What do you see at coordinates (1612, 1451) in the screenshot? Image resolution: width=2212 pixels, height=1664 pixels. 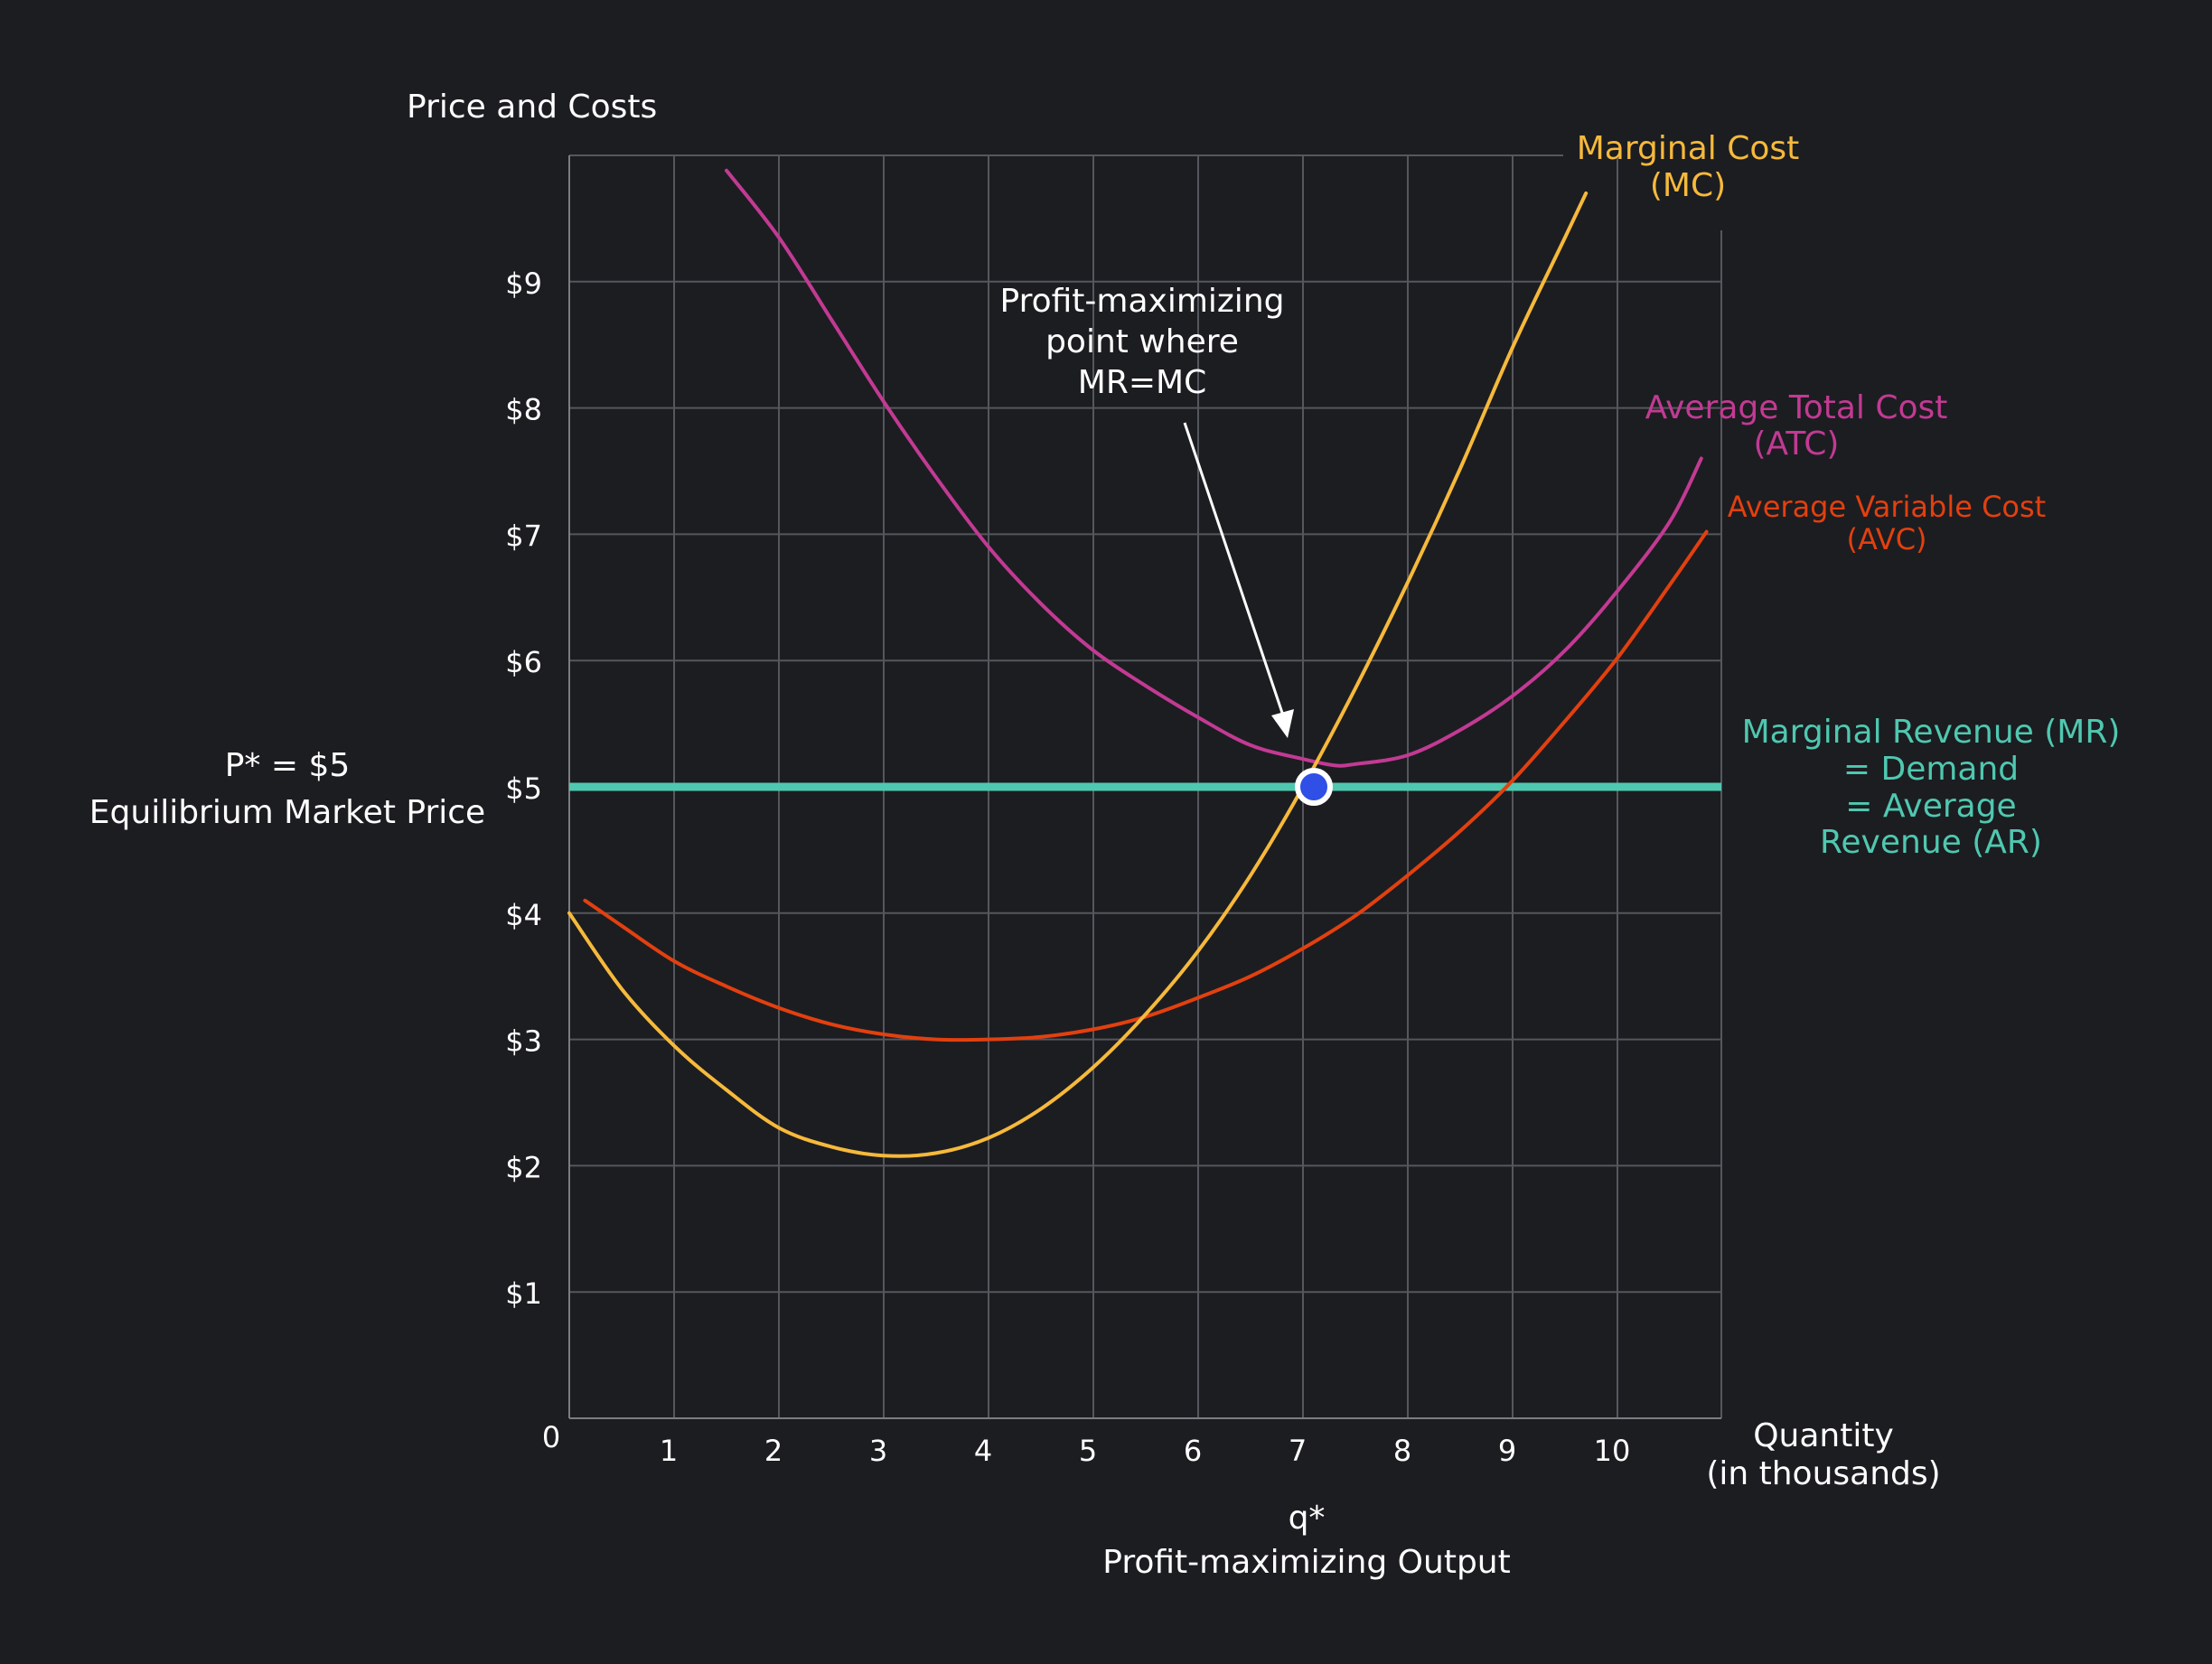 I see `x-tick-label-10: 10` at bounding box center [1612, 1451].